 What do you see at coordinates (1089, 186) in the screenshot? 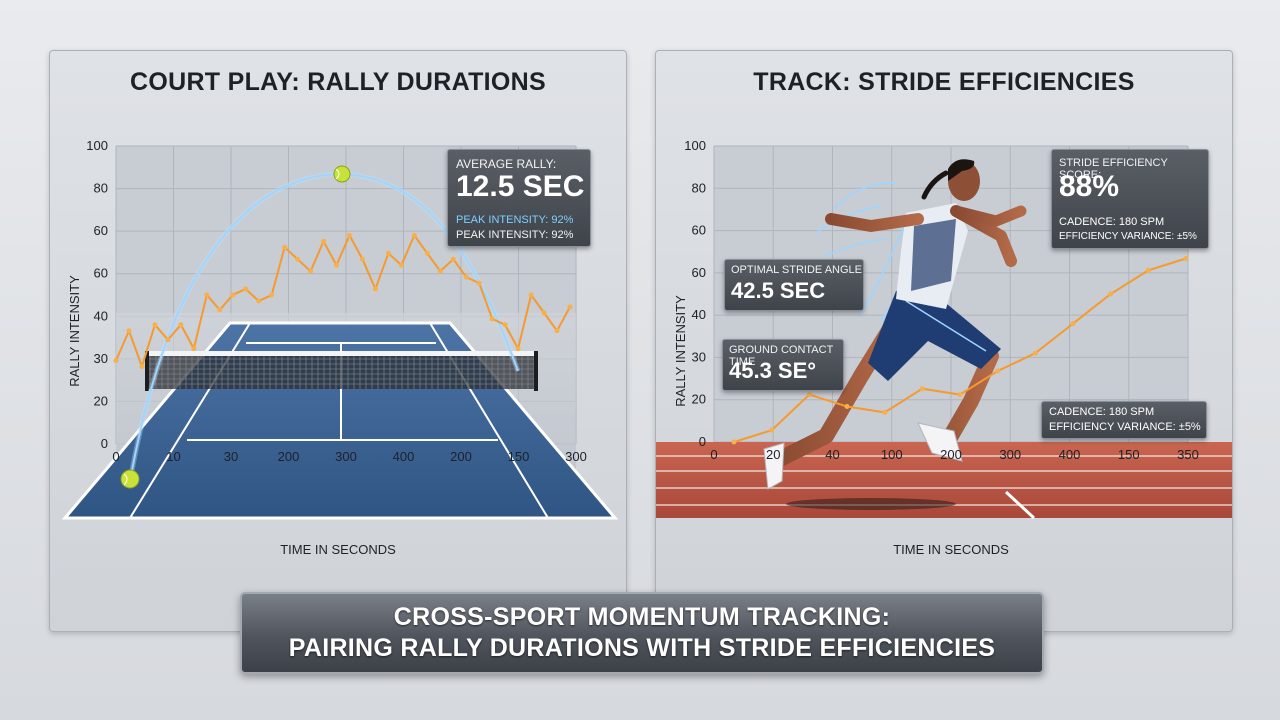
I see `stride-score-value: 88%` at bounding box center [1089, 186].